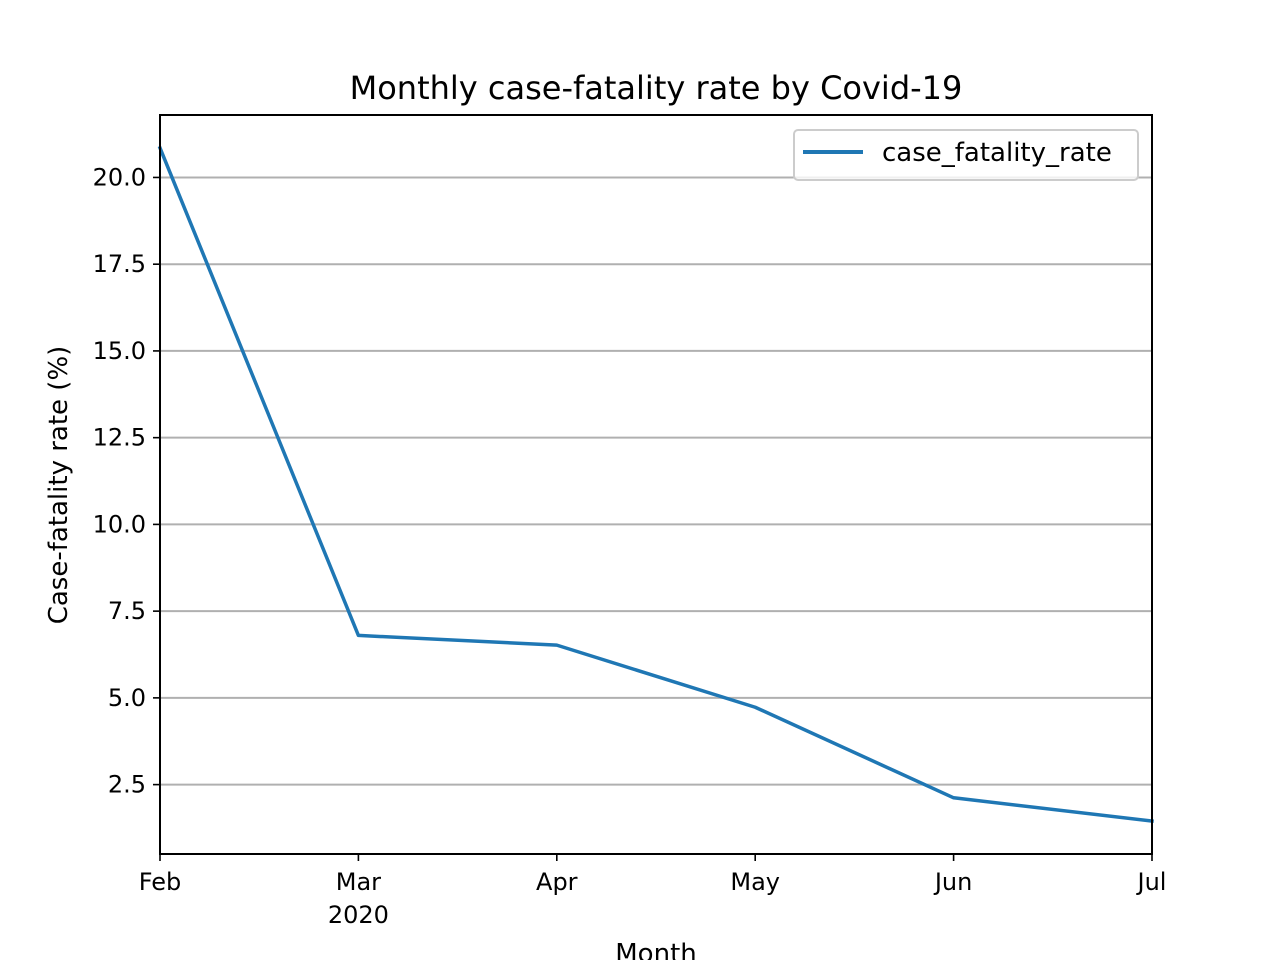 This screenshot has width=1280, height=960. Describe the element at coordinates (119, 264) in the screenshot. I see `y-tick-label: 17.5` at that location.